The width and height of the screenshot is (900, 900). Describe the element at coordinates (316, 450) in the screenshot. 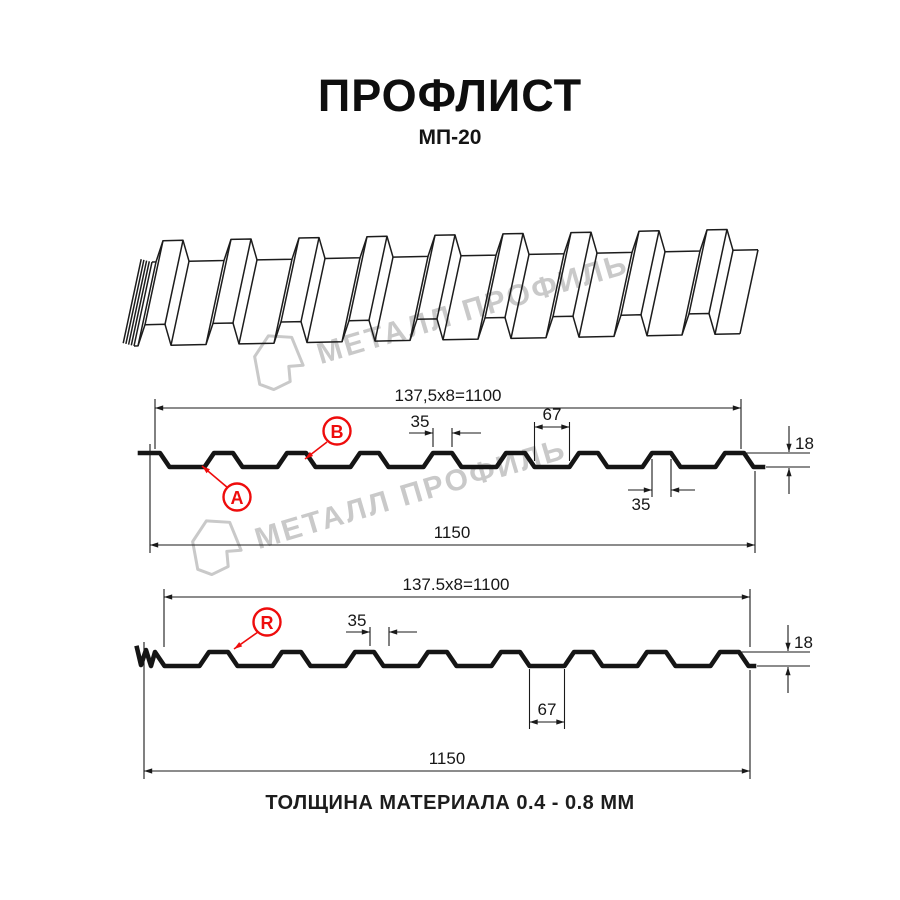

I see `callout-leader-b` at that location.